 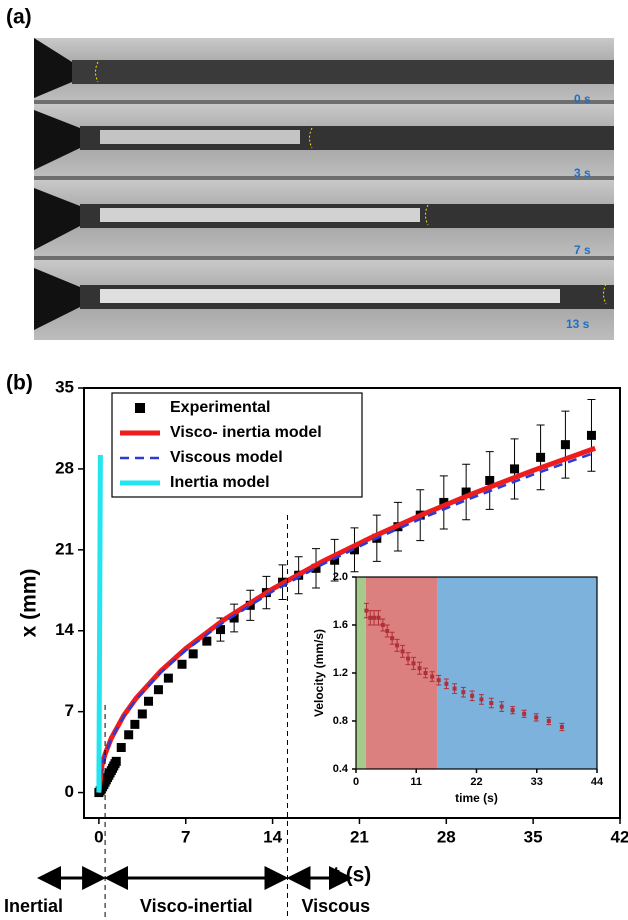 I want to click on y-axis-label: x (mm), so click(x=29, y=603).